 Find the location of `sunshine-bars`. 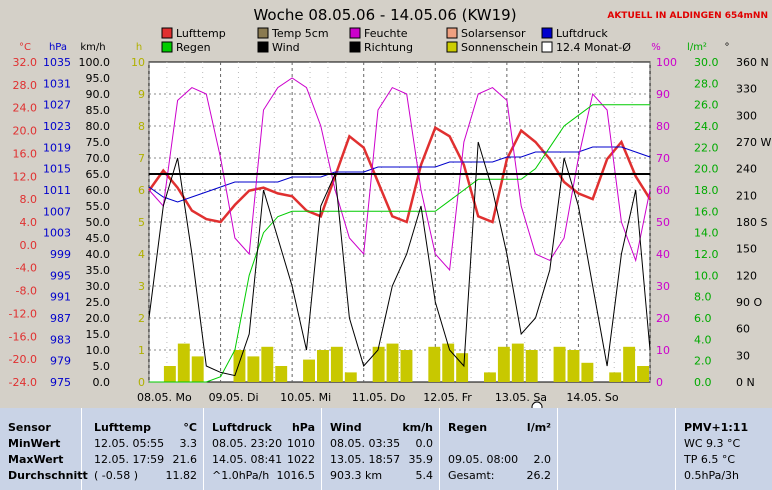

sunshine-bars is located at coordinates (406, 362).